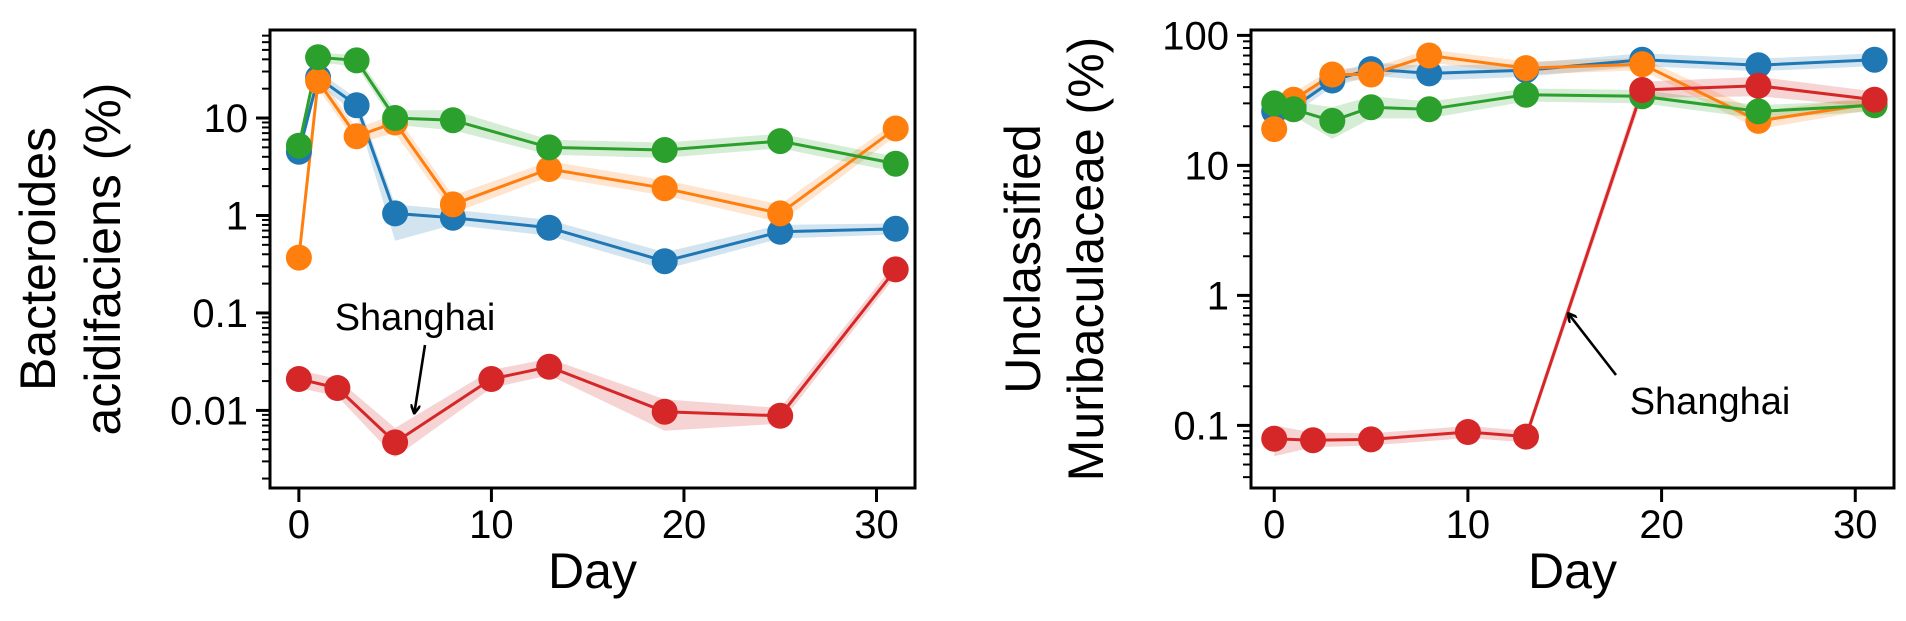 The width and height of the screenshot is (1906, 621). Describe the element at coordinates (597, 112) in the screenshot. I see `series-3-band` at that location.